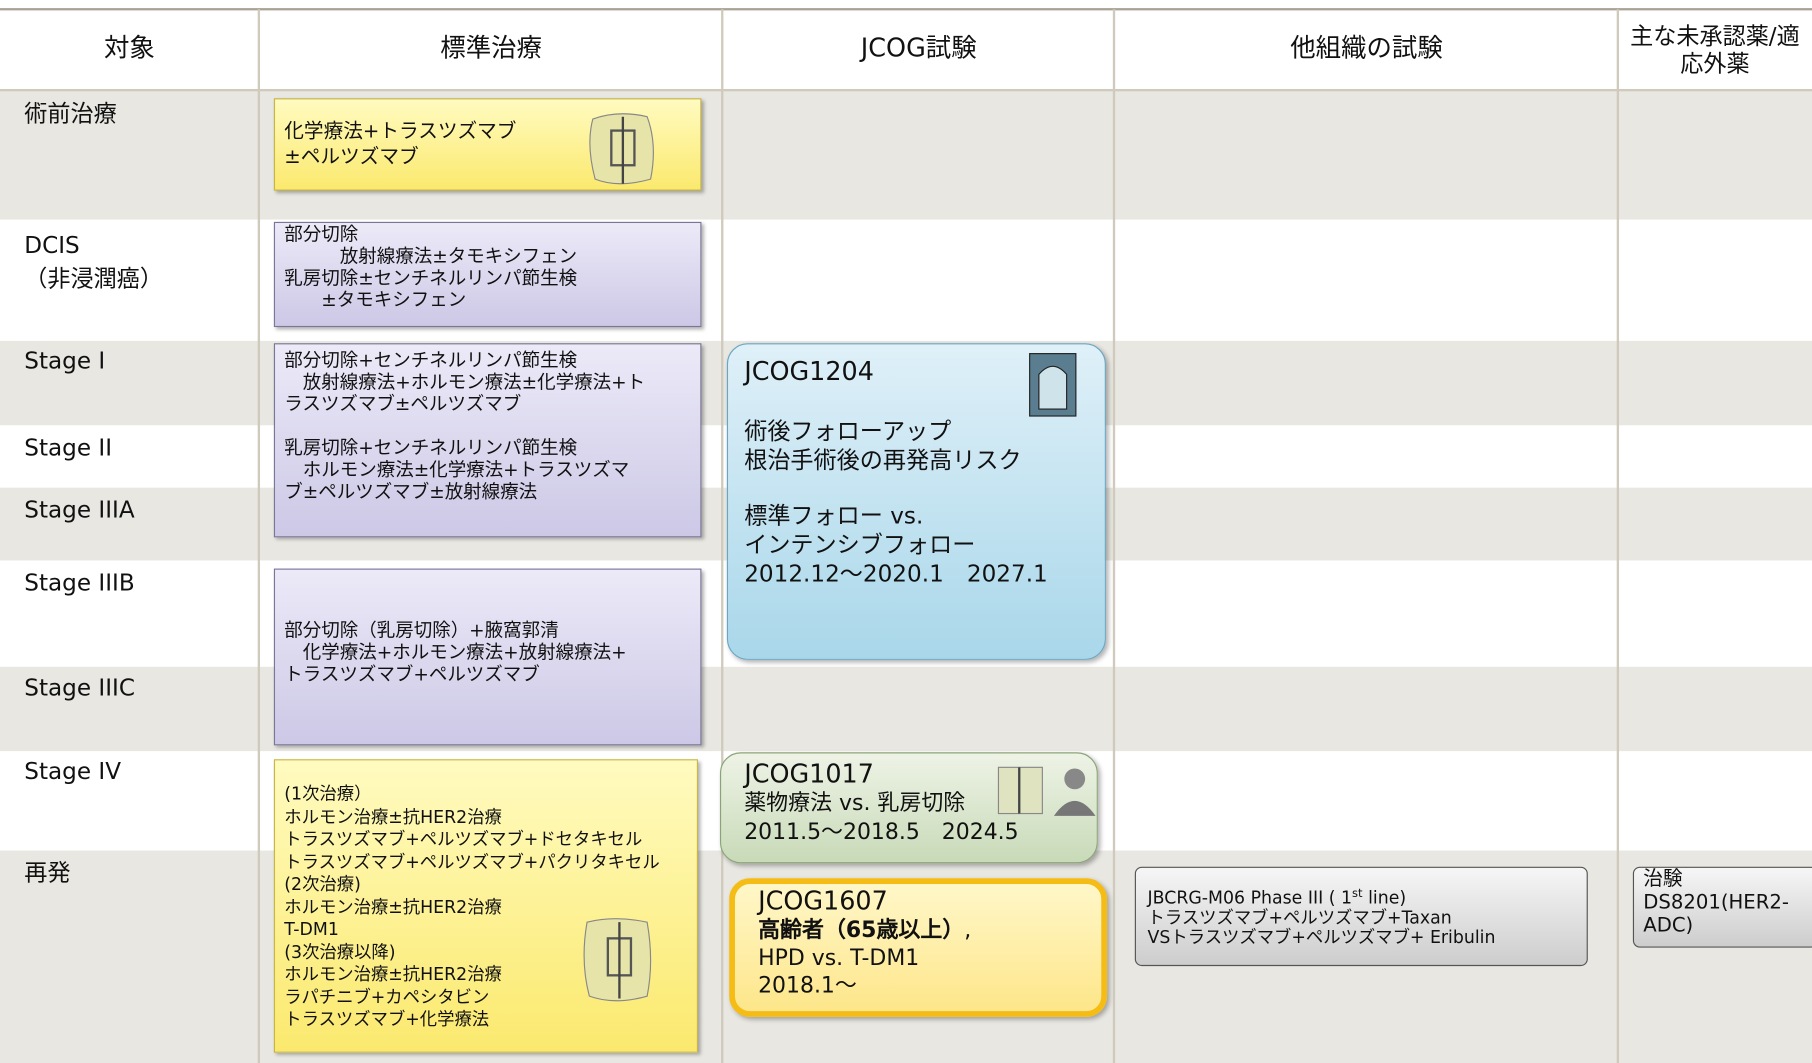 The height and width of the screenshot is (1063, 1812). I want to click on row-label: Stage I, so click(64, 361).